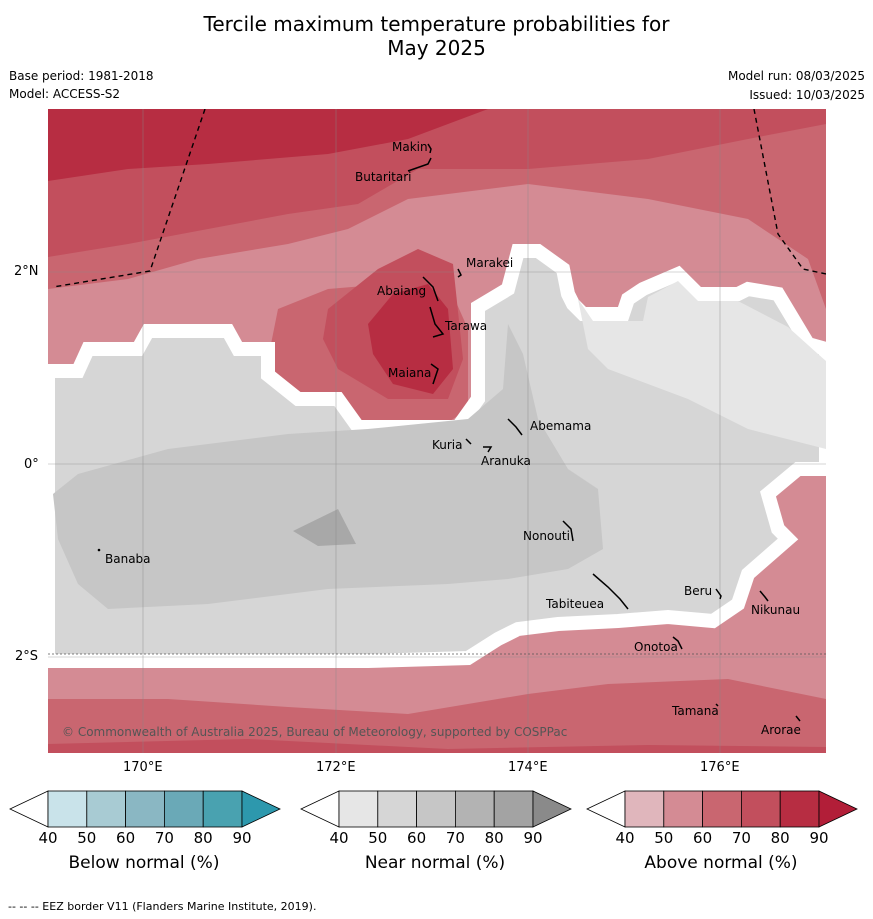 The width and height of the screenshot is (873, 919). What do you see at coordinates (27, 656) in the screenshot?
I see `lat-label-2s: 2°S` at bounding box center [27, 656].